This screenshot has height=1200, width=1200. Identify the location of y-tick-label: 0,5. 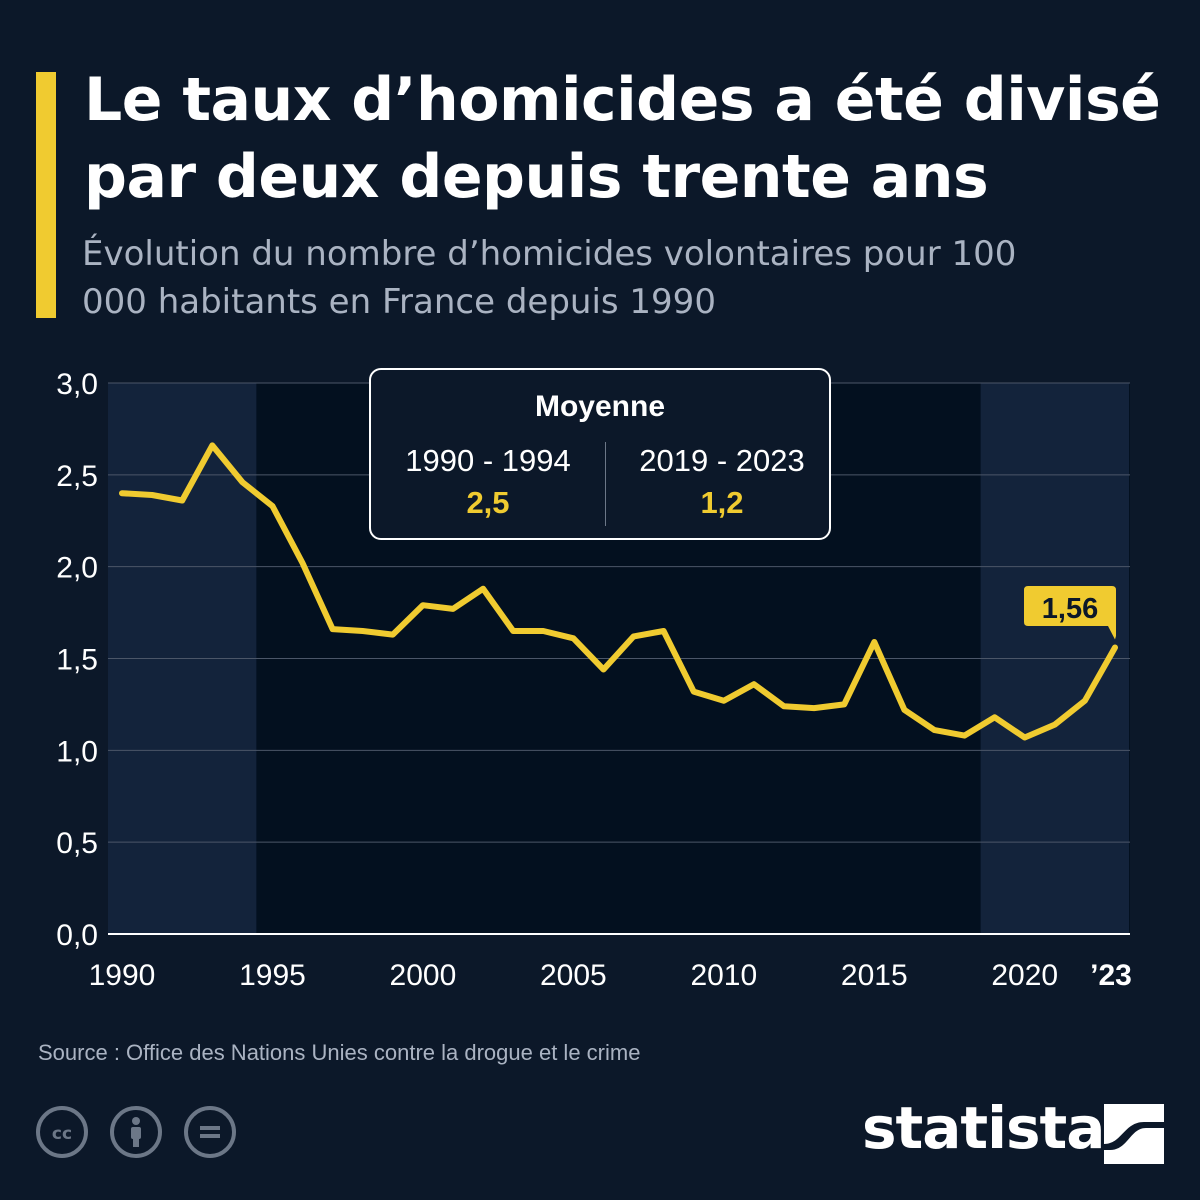
(77, 843).